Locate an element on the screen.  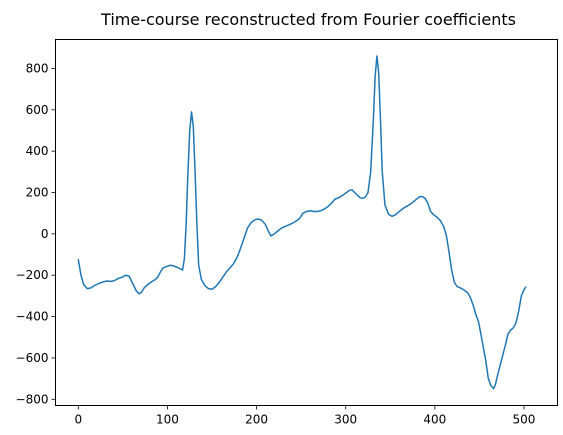
x-tick-label: 100 is located at coordinates (167, 420).